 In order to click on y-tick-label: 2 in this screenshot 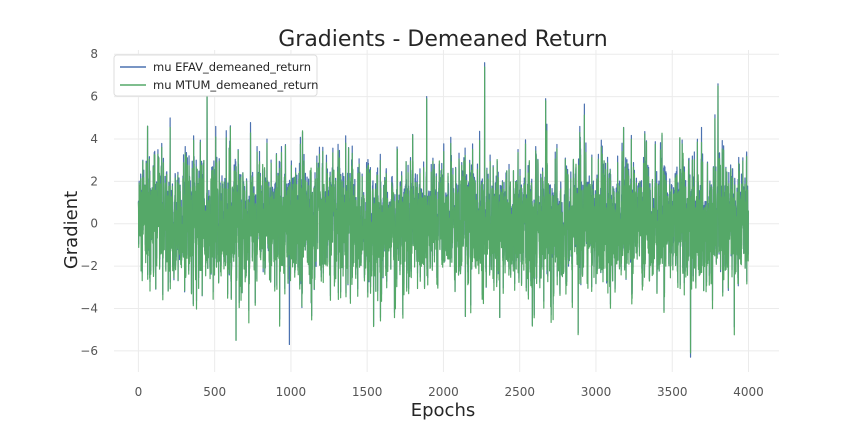, I will do `click(94, 181)`.